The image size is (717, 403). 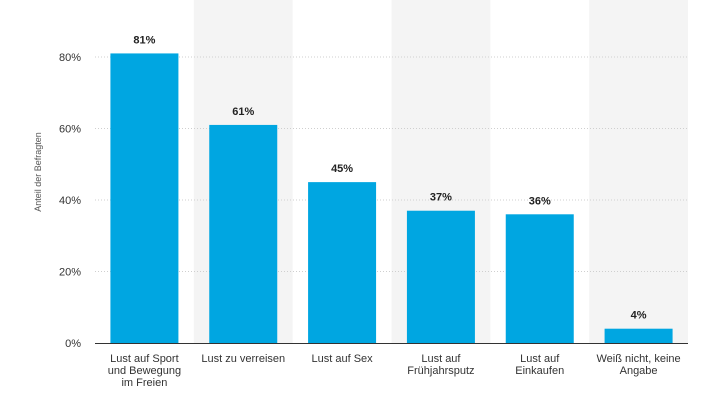 I want to click on category-label: Lust auf Frühjahrsputz, so click(x=440, y=365).